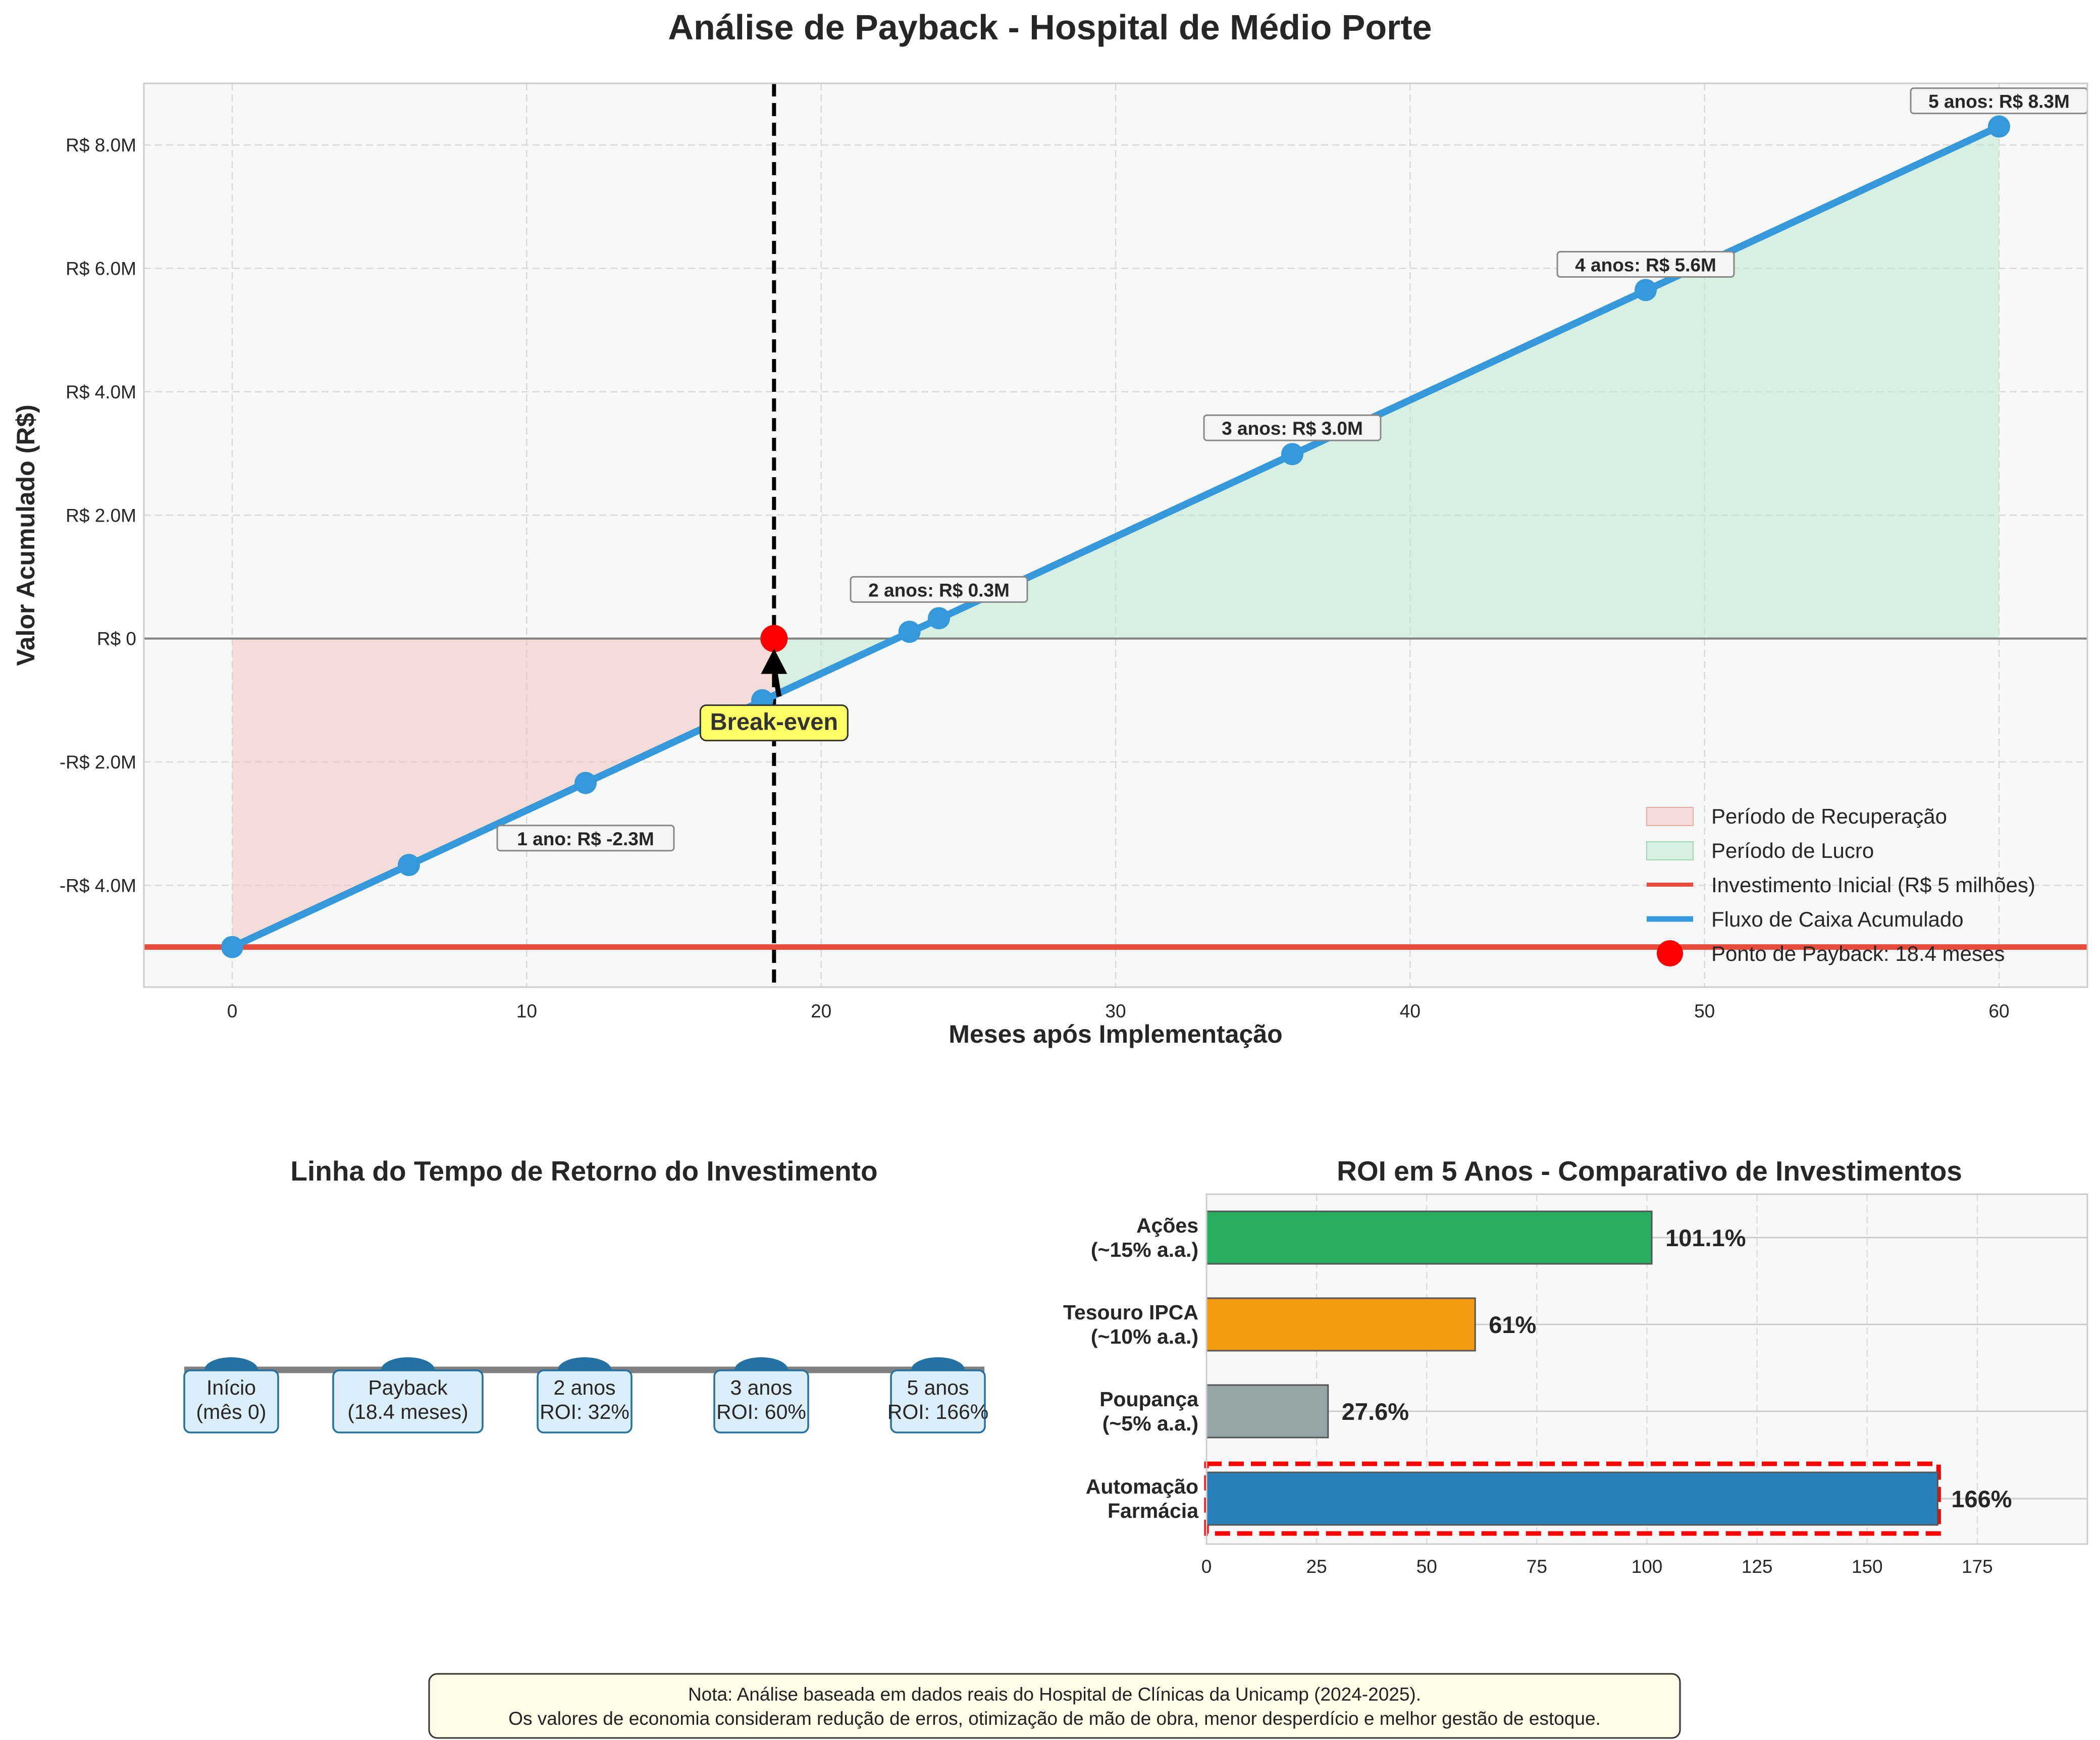 The height and width of the screenshot is (1740, 2100). I want to click on x-axis-label: Meses após Implementação, so click(1115, 1034).